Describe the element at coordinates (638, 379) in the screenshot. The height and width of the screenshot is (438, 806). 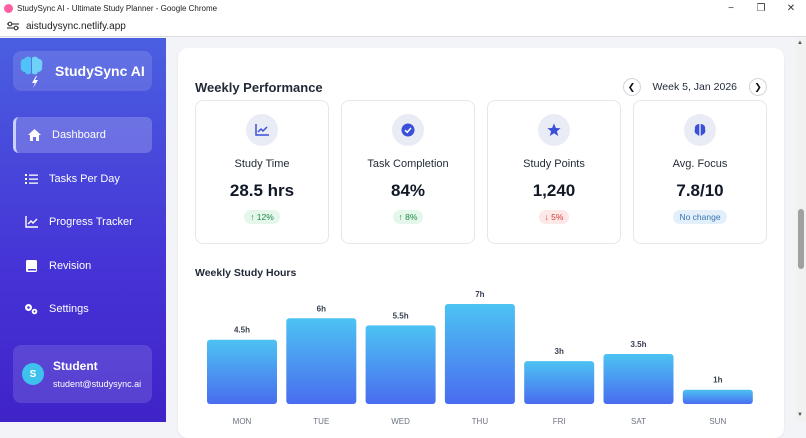
I see `bar-sat` at that location.